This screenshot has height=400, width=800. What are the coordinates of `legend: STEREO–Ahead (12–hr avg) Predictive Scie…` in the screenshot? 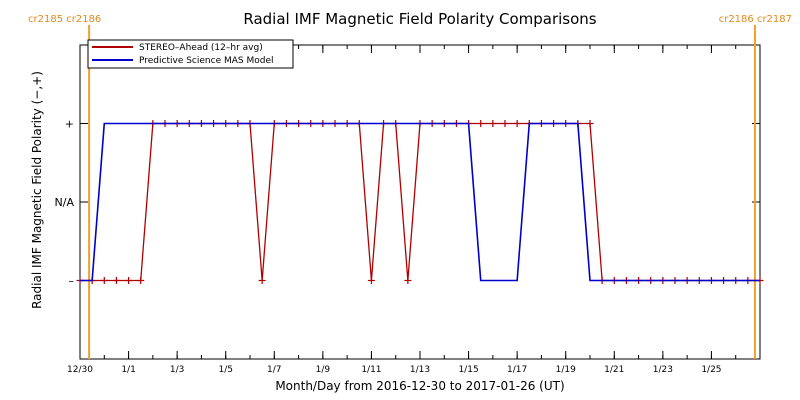 It's located at (190, 54).